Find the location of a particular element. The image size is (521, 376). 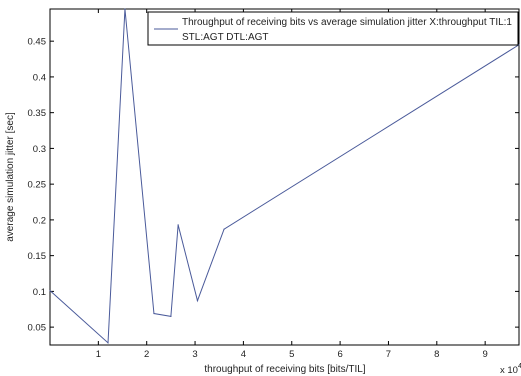

legend-entry-line2: STL:AGT DTL:AGT is located at coordinates (225, 37).